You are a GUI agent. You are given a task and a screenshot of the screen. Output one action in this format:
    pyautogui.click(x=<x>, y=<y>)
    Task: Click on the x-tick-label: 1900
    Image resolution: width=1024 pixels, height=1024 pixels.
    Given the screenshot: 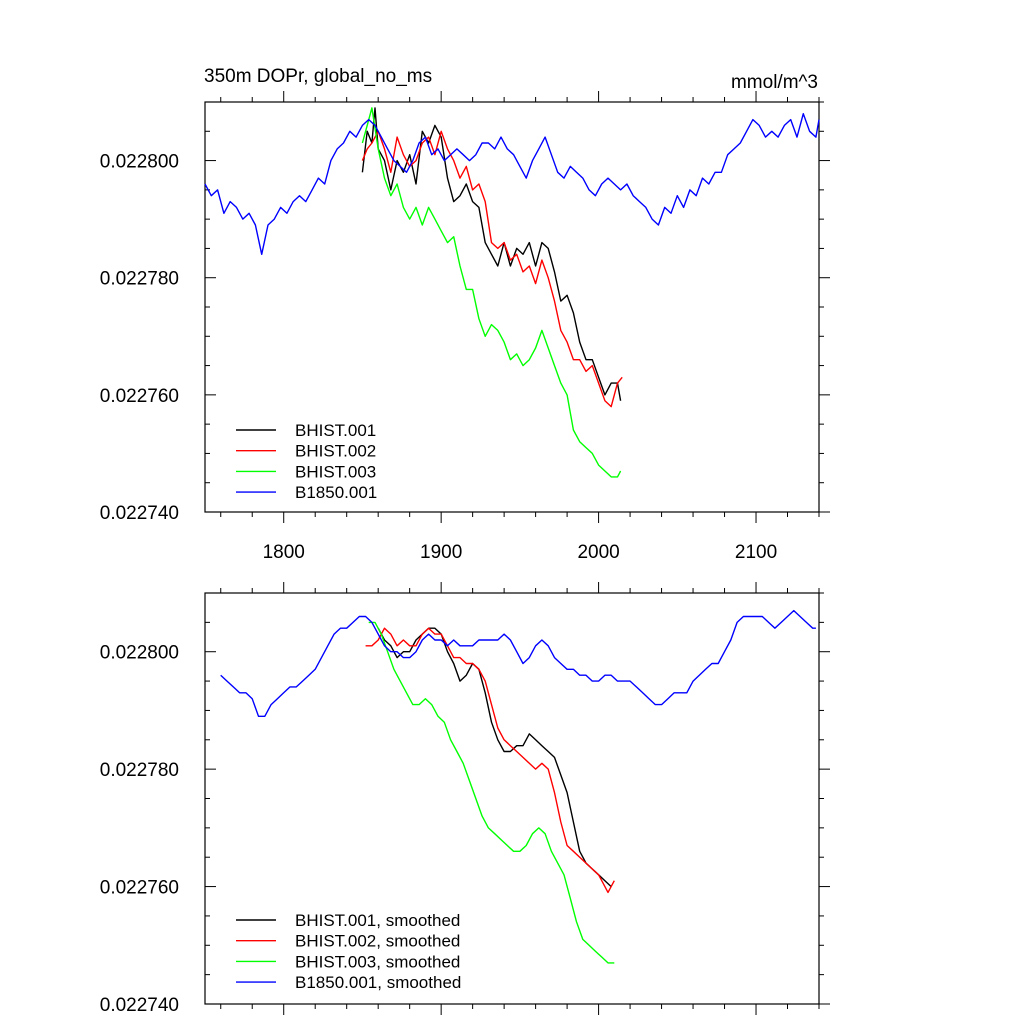 What is the action you would take?
    pyautogui.click(x=441, y=552)
    